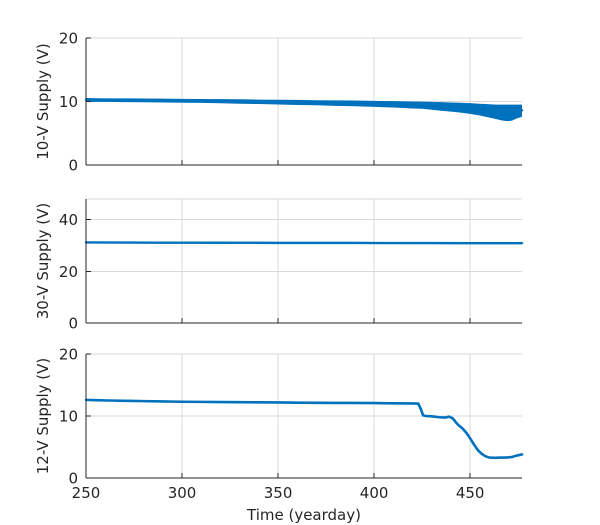 Image resolution: width=600 pixels, height=525 pixels. Describe the element at coordinates (43, 101) in the screenshot. I see `y-axis-title: 10-V Supply (V)` at that location.